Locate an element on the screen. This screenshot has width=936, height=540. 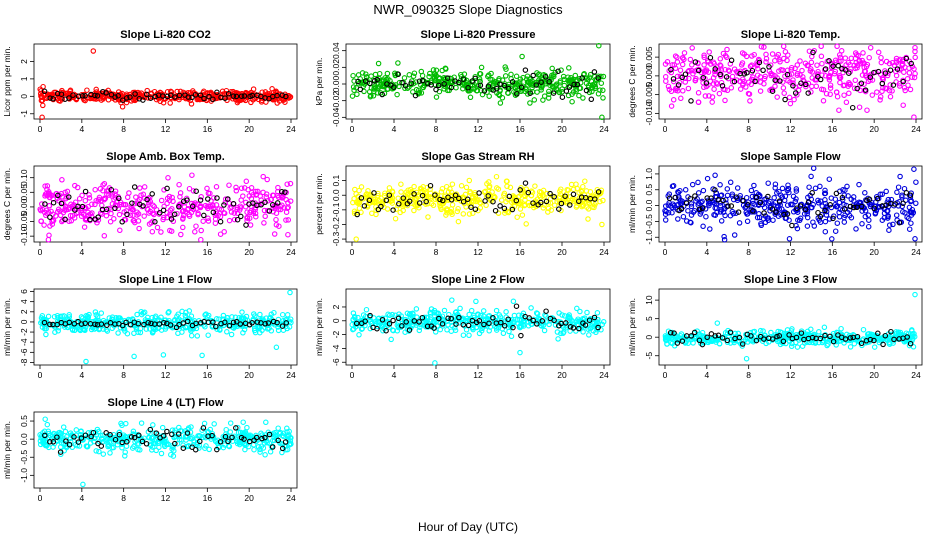
x-tick-label: 8 is located at coordinates (436, 129).